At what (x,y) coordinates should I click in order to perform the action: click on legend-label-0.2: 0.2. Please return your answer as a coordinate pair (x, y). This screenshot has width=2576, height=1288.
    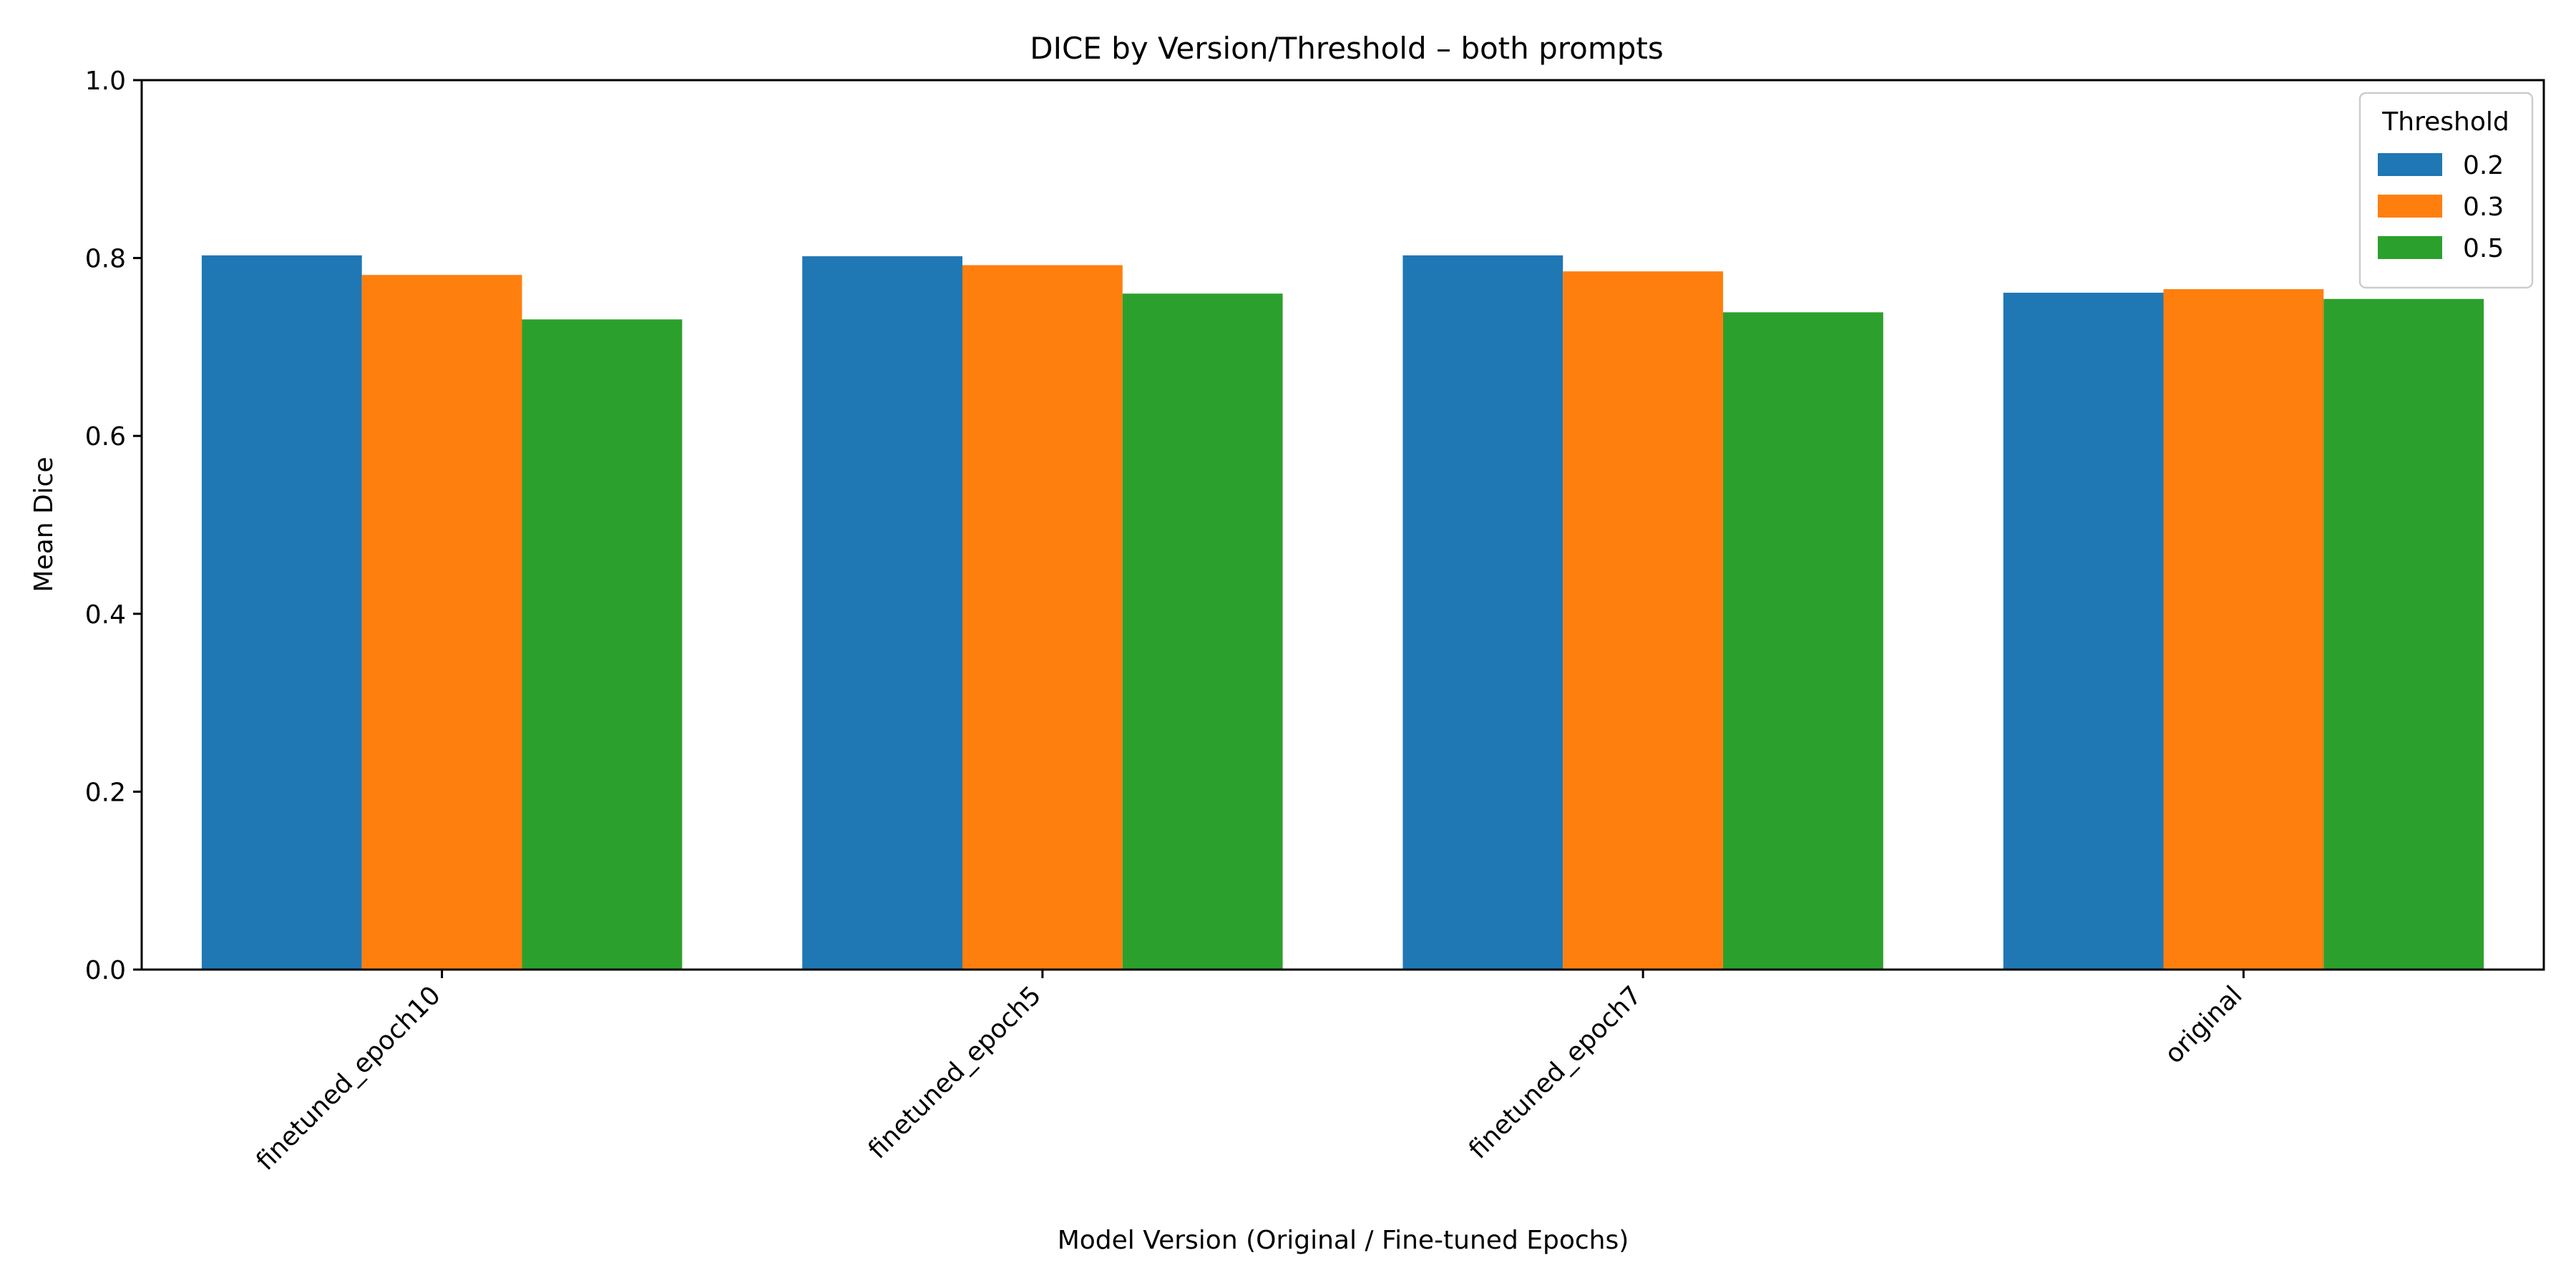
    Looking at the image, I should click on (2483, 165).